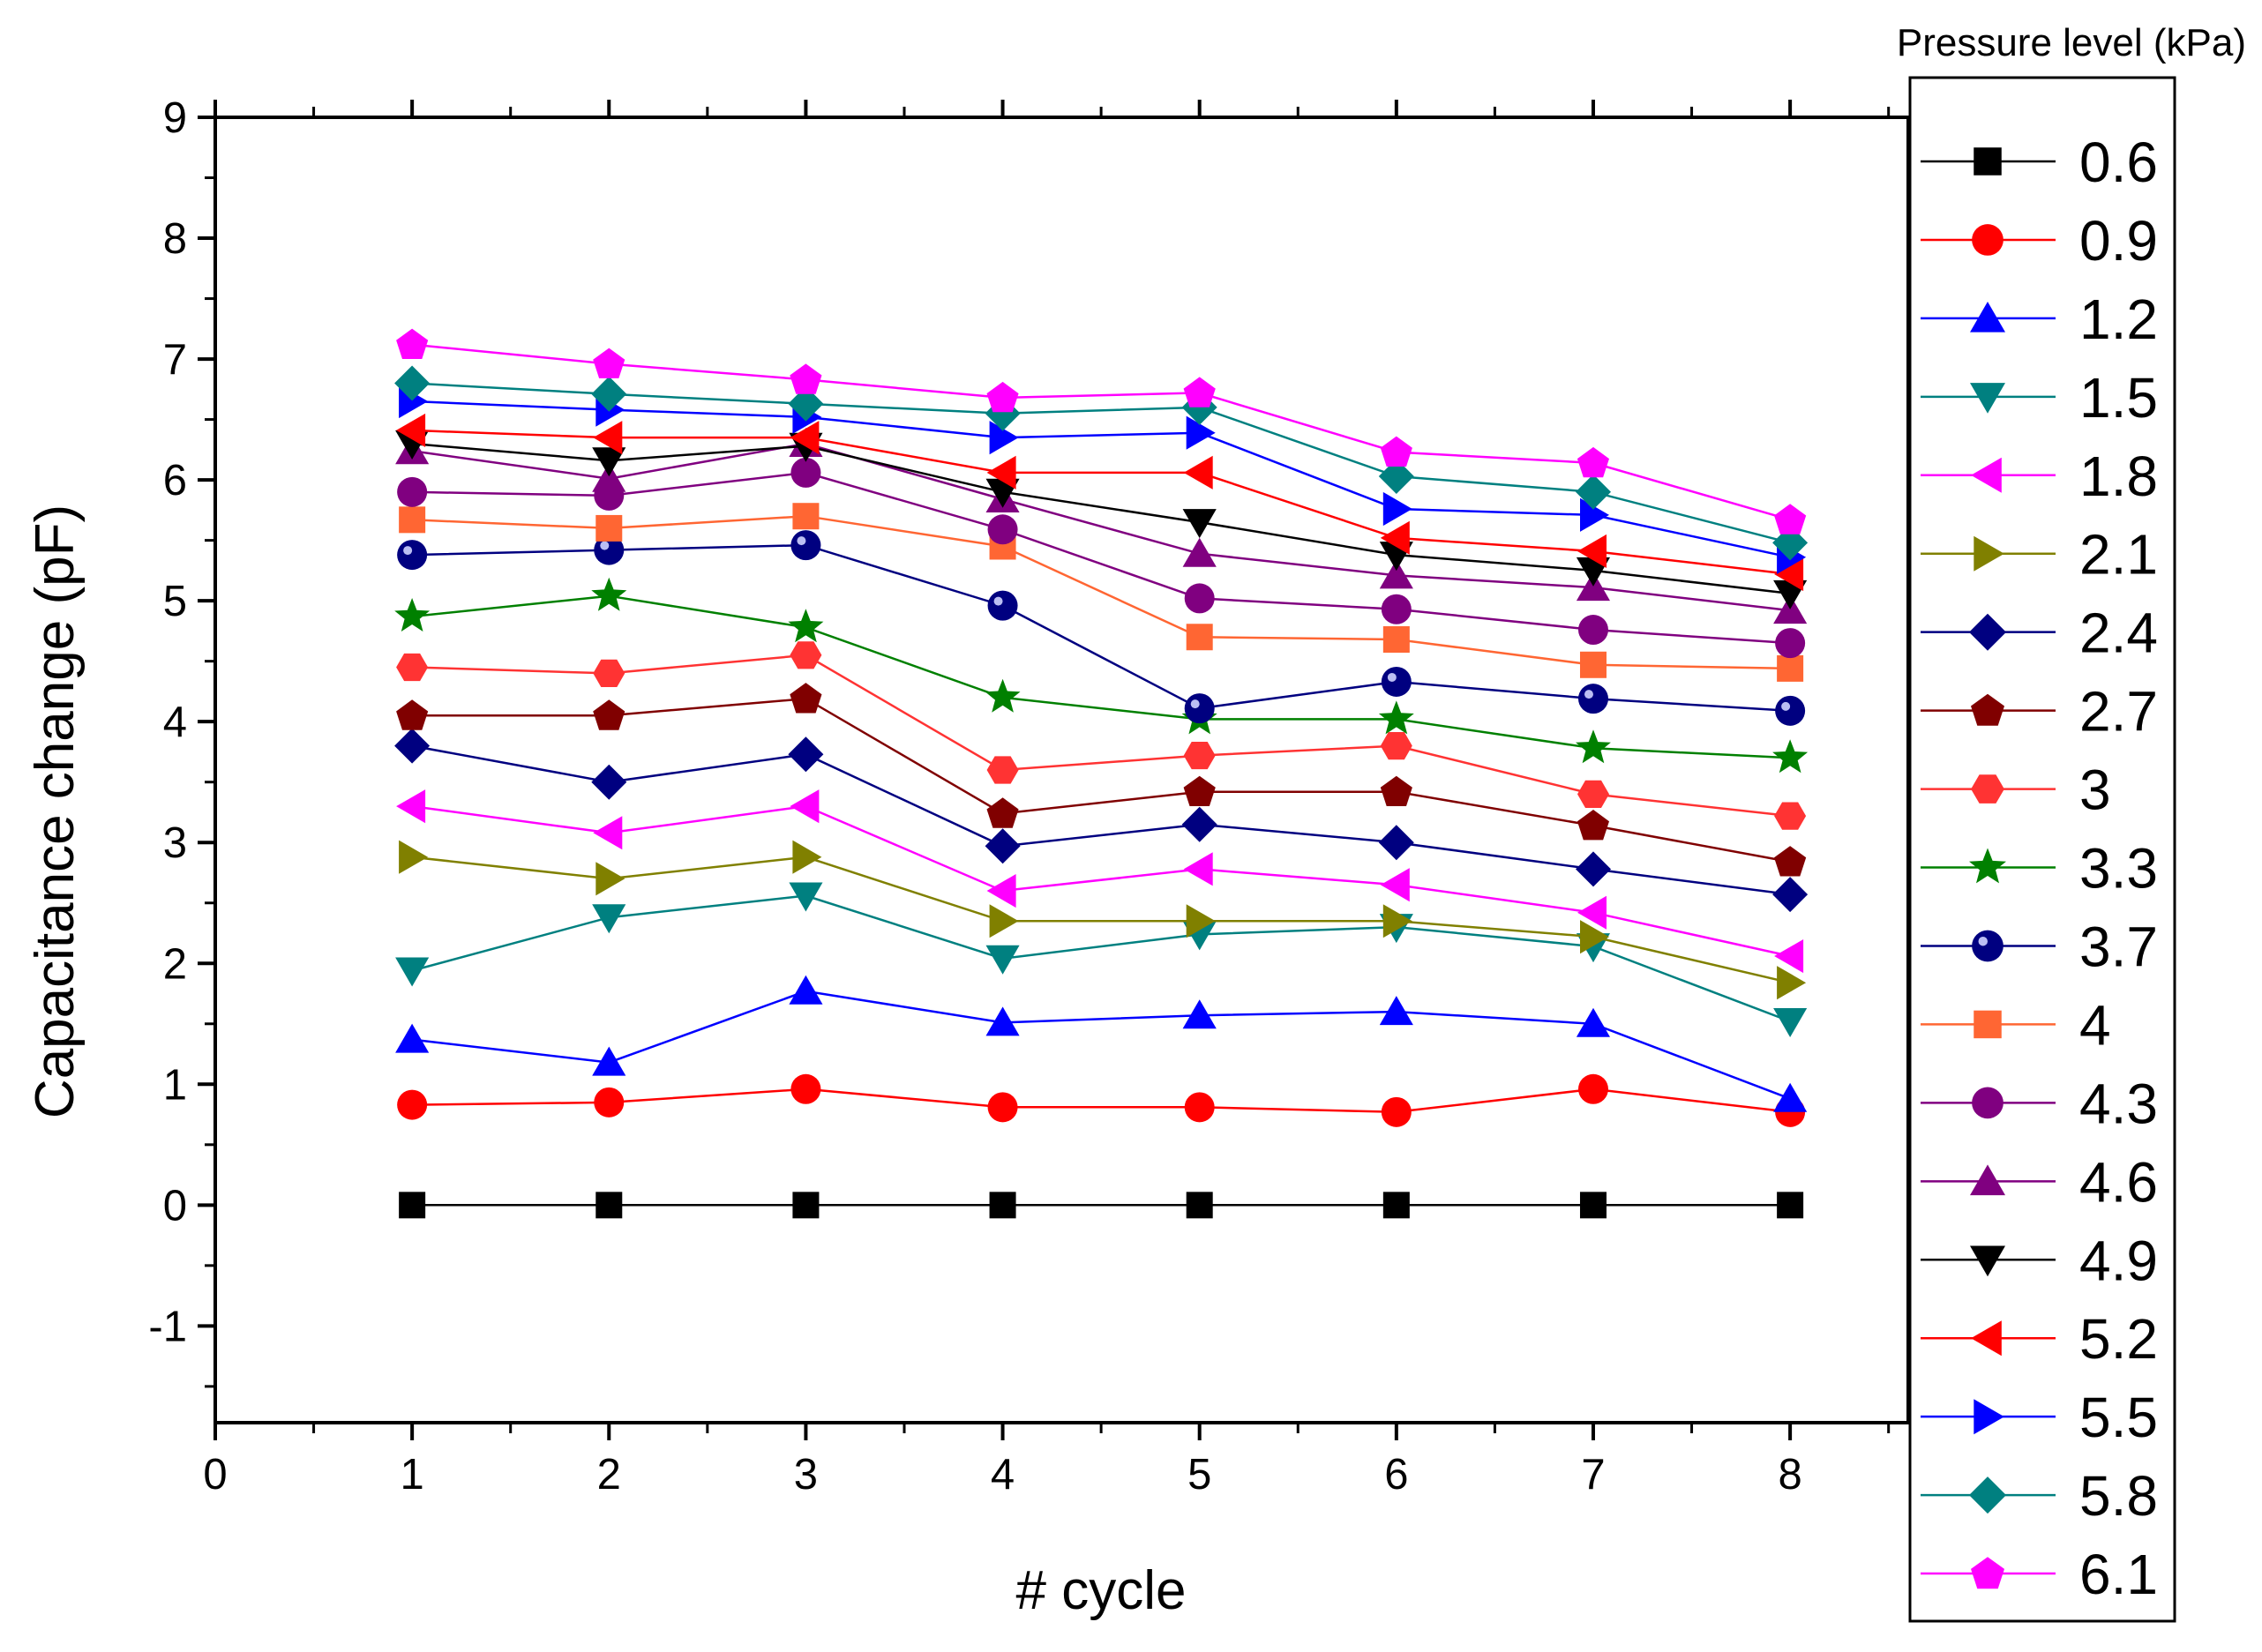 The width and height of the screenshot is (2262, 1652). What do you see at coordinates (2040, 1182) in the screenshot?
I see `legend-item: 4.6` at bounding box center [2040, 1182].